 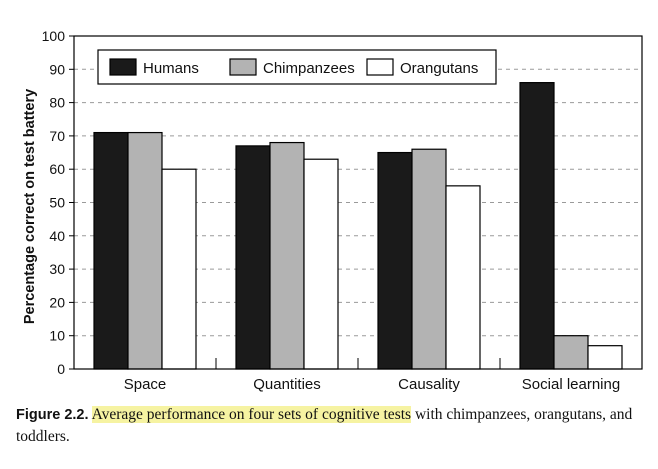 I want to click on x-tick-label: Causality, so click(x=429, y=384).